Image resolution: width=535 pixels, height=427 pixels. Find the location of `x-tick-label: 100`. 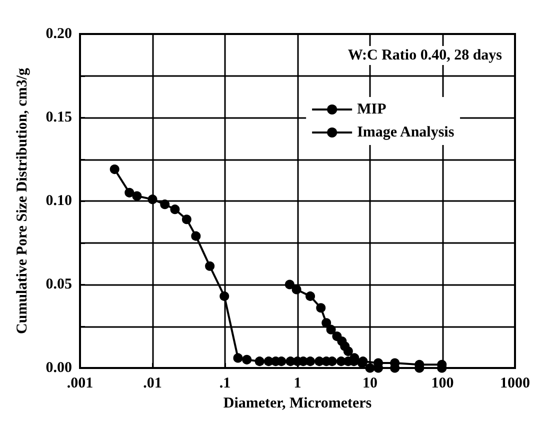

x-tick-label: 100 is located at coordinates (442, 384).